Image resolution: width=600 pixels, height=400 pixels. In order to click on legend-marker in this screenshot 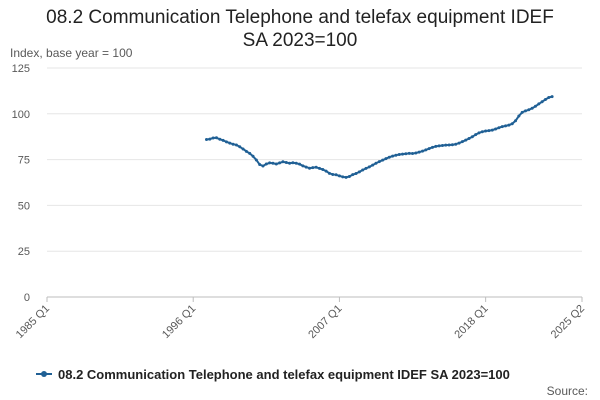, I will do `click(44, 374)`.